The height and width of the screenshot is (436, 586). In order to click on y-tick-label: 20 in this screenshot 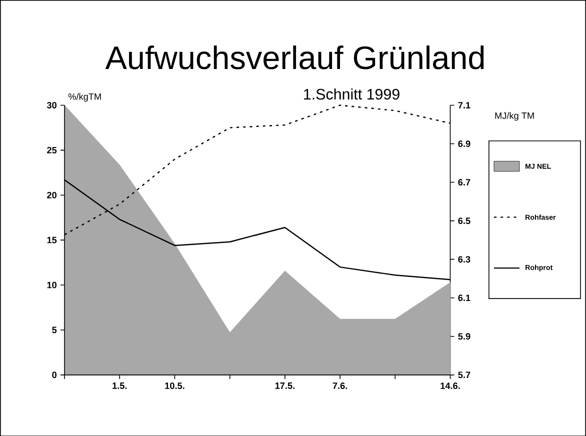, I will do `click(52, 195)`.